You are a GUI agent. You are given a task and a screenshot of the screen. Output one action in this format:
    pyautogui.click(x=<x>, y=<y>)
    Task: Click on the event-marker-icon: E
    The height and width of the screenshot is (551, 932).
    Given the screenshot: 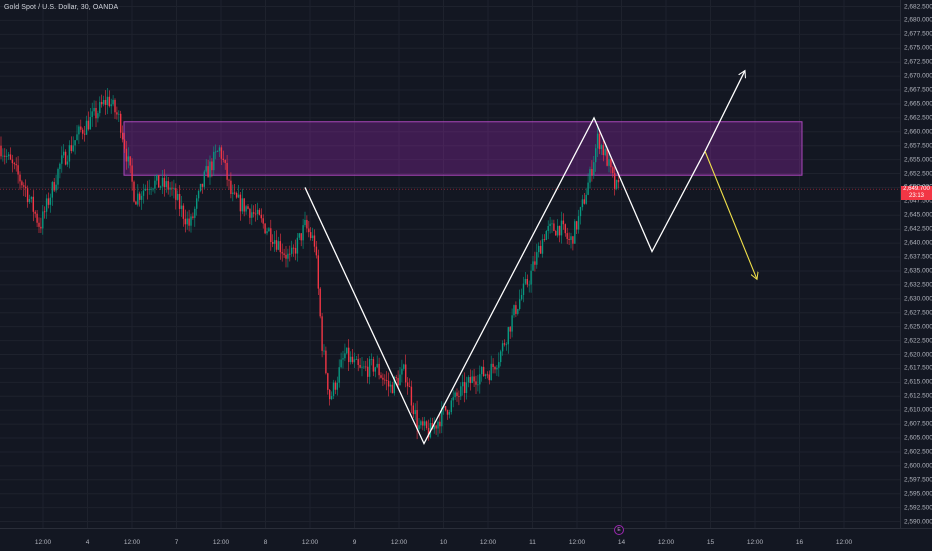 What is the action you would take?
    pyautogui.click(x=619, y=530)
    